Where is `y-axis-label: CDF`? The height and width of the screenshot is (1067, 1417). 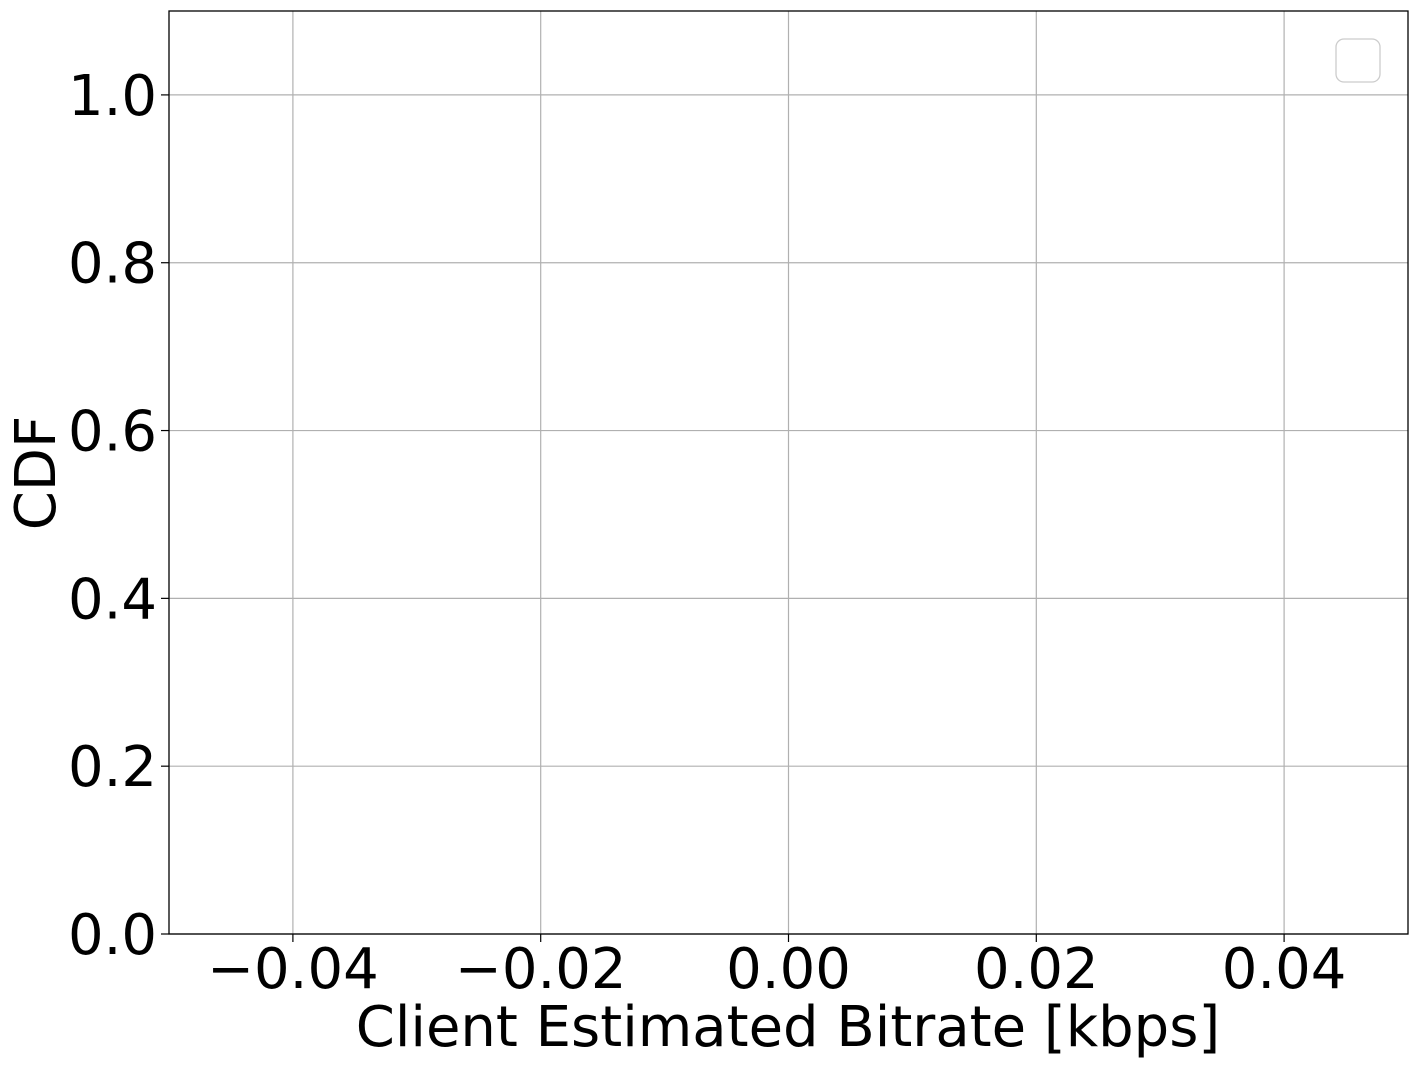
y-axis-label: CDF is located at coordinates (36, 473).